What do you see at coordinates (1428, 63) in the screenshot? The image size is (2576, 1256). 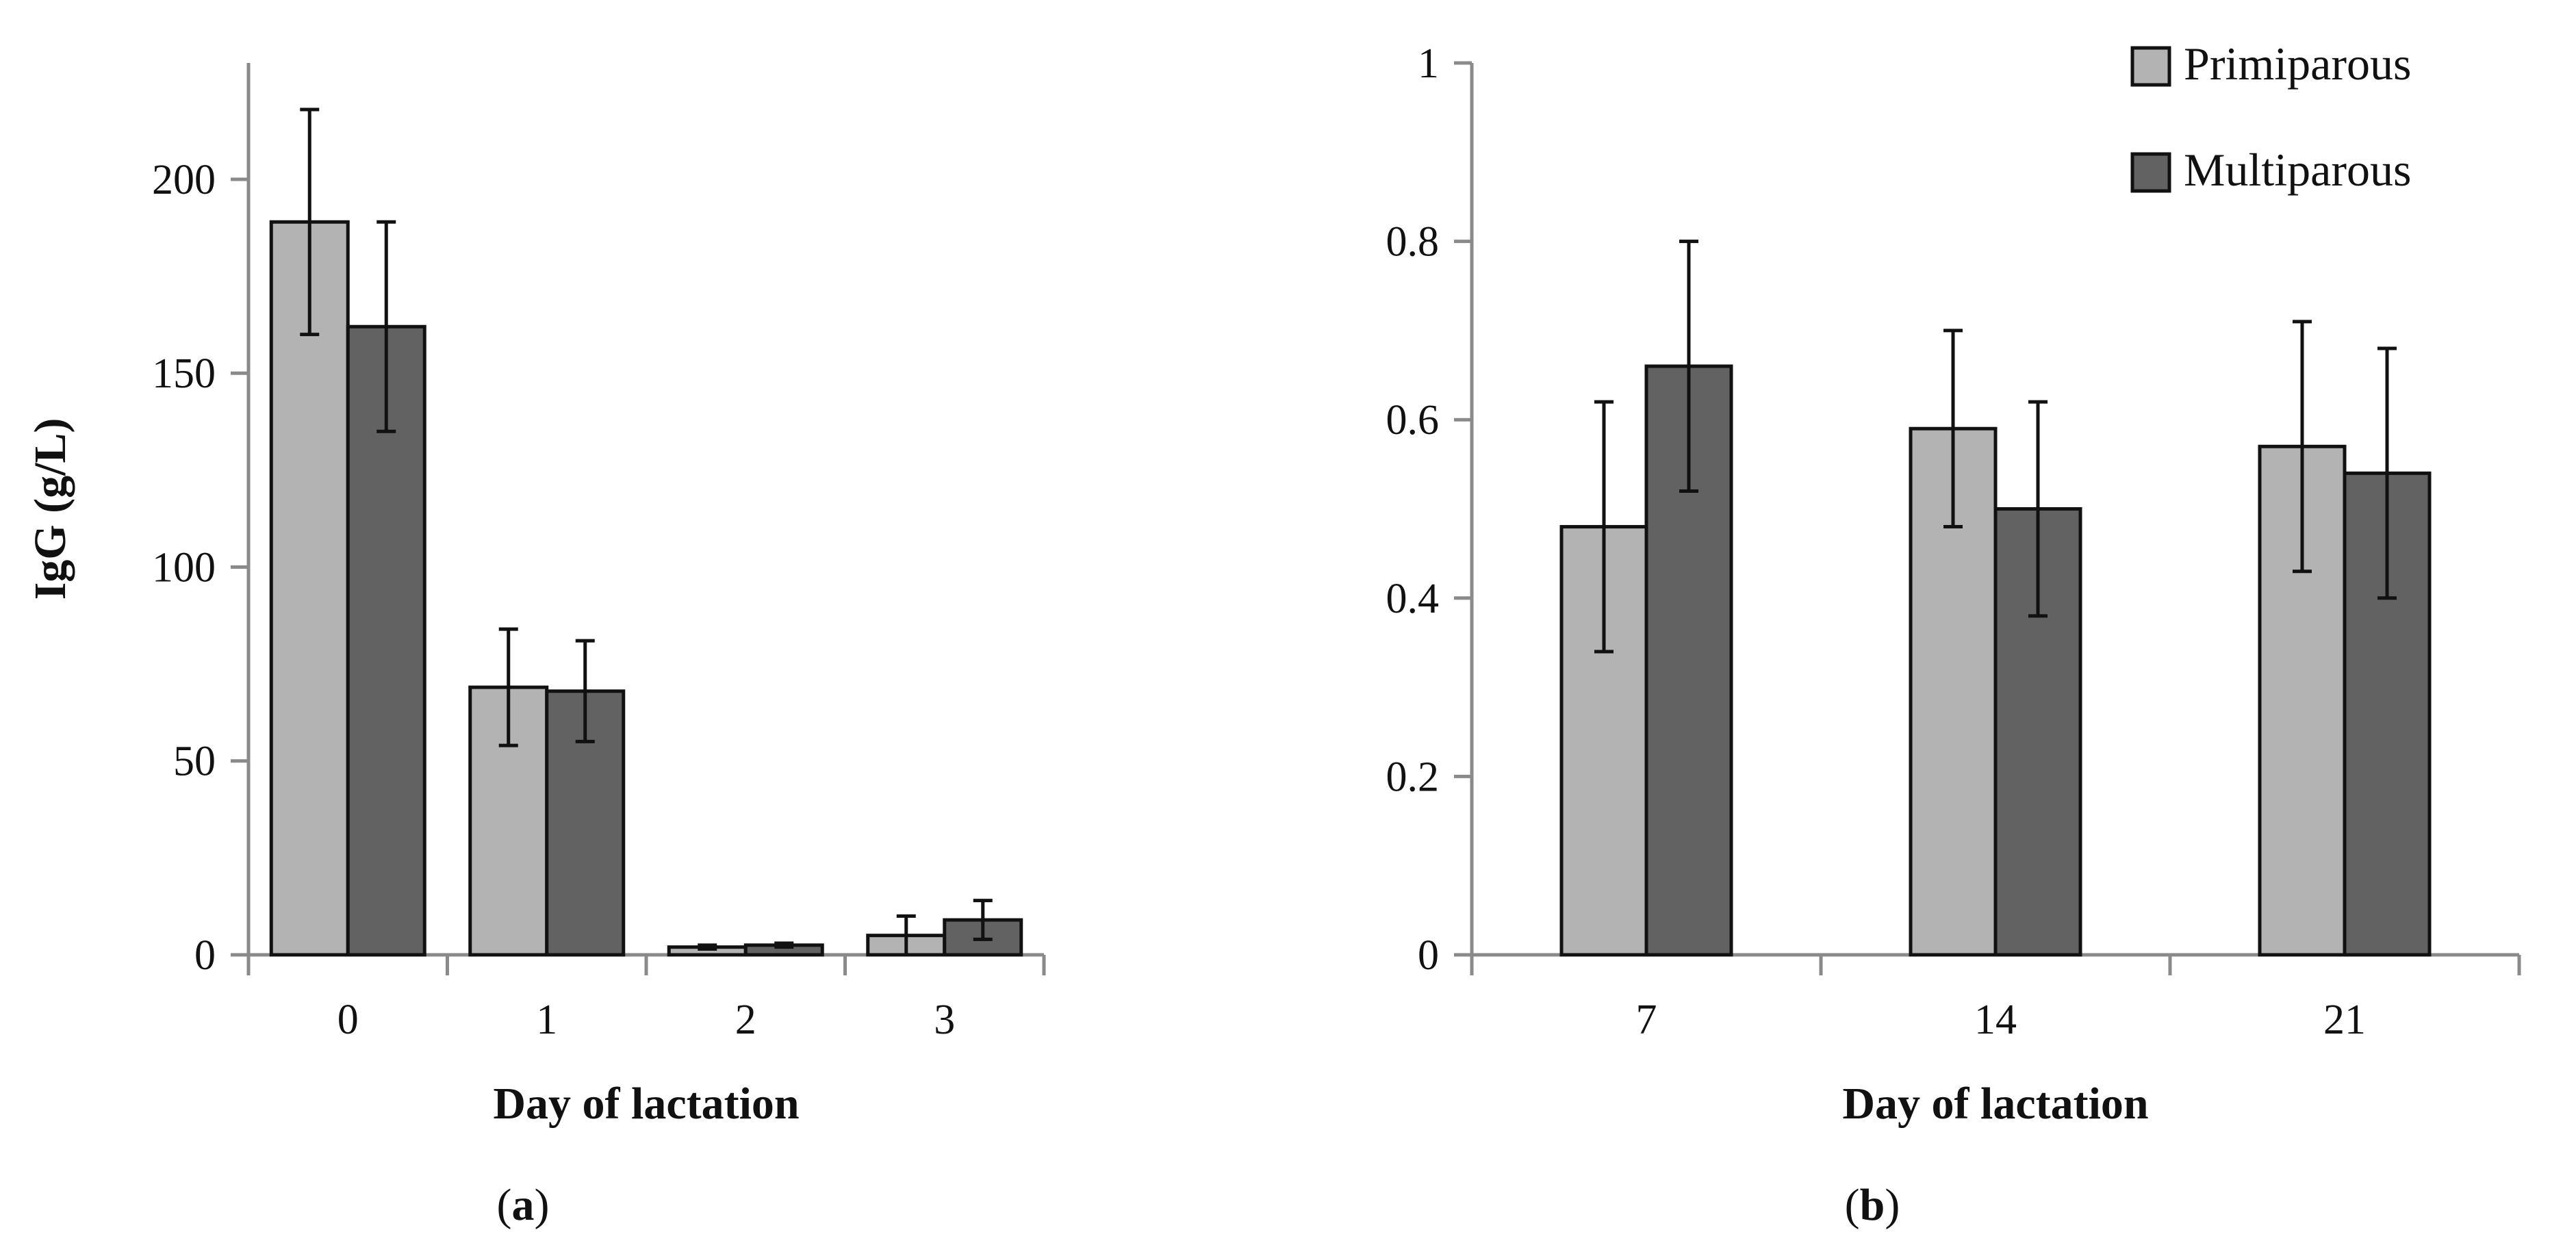 I see `y-tick-label: 1` at bounding box center [1428, 63].